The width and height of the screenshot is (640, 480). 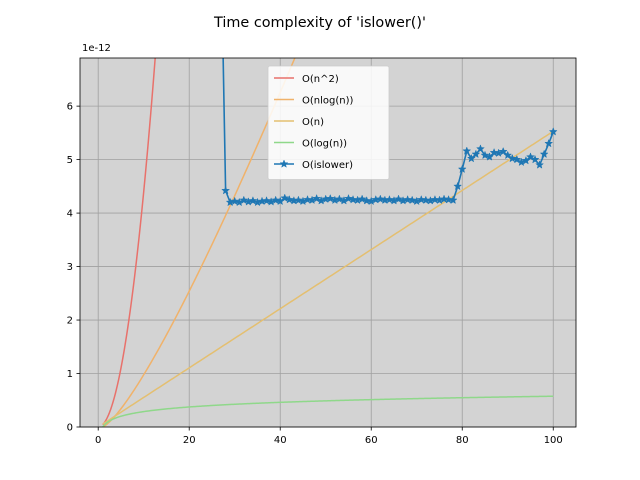 I want to click on x-tick-label: 60, so click(x=371, y=440).